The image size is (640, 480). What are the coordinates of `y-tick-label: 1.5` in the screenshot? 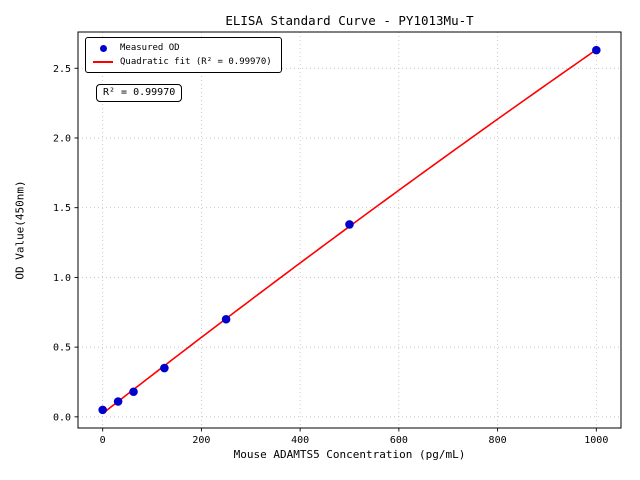 It's located at (62, 208).